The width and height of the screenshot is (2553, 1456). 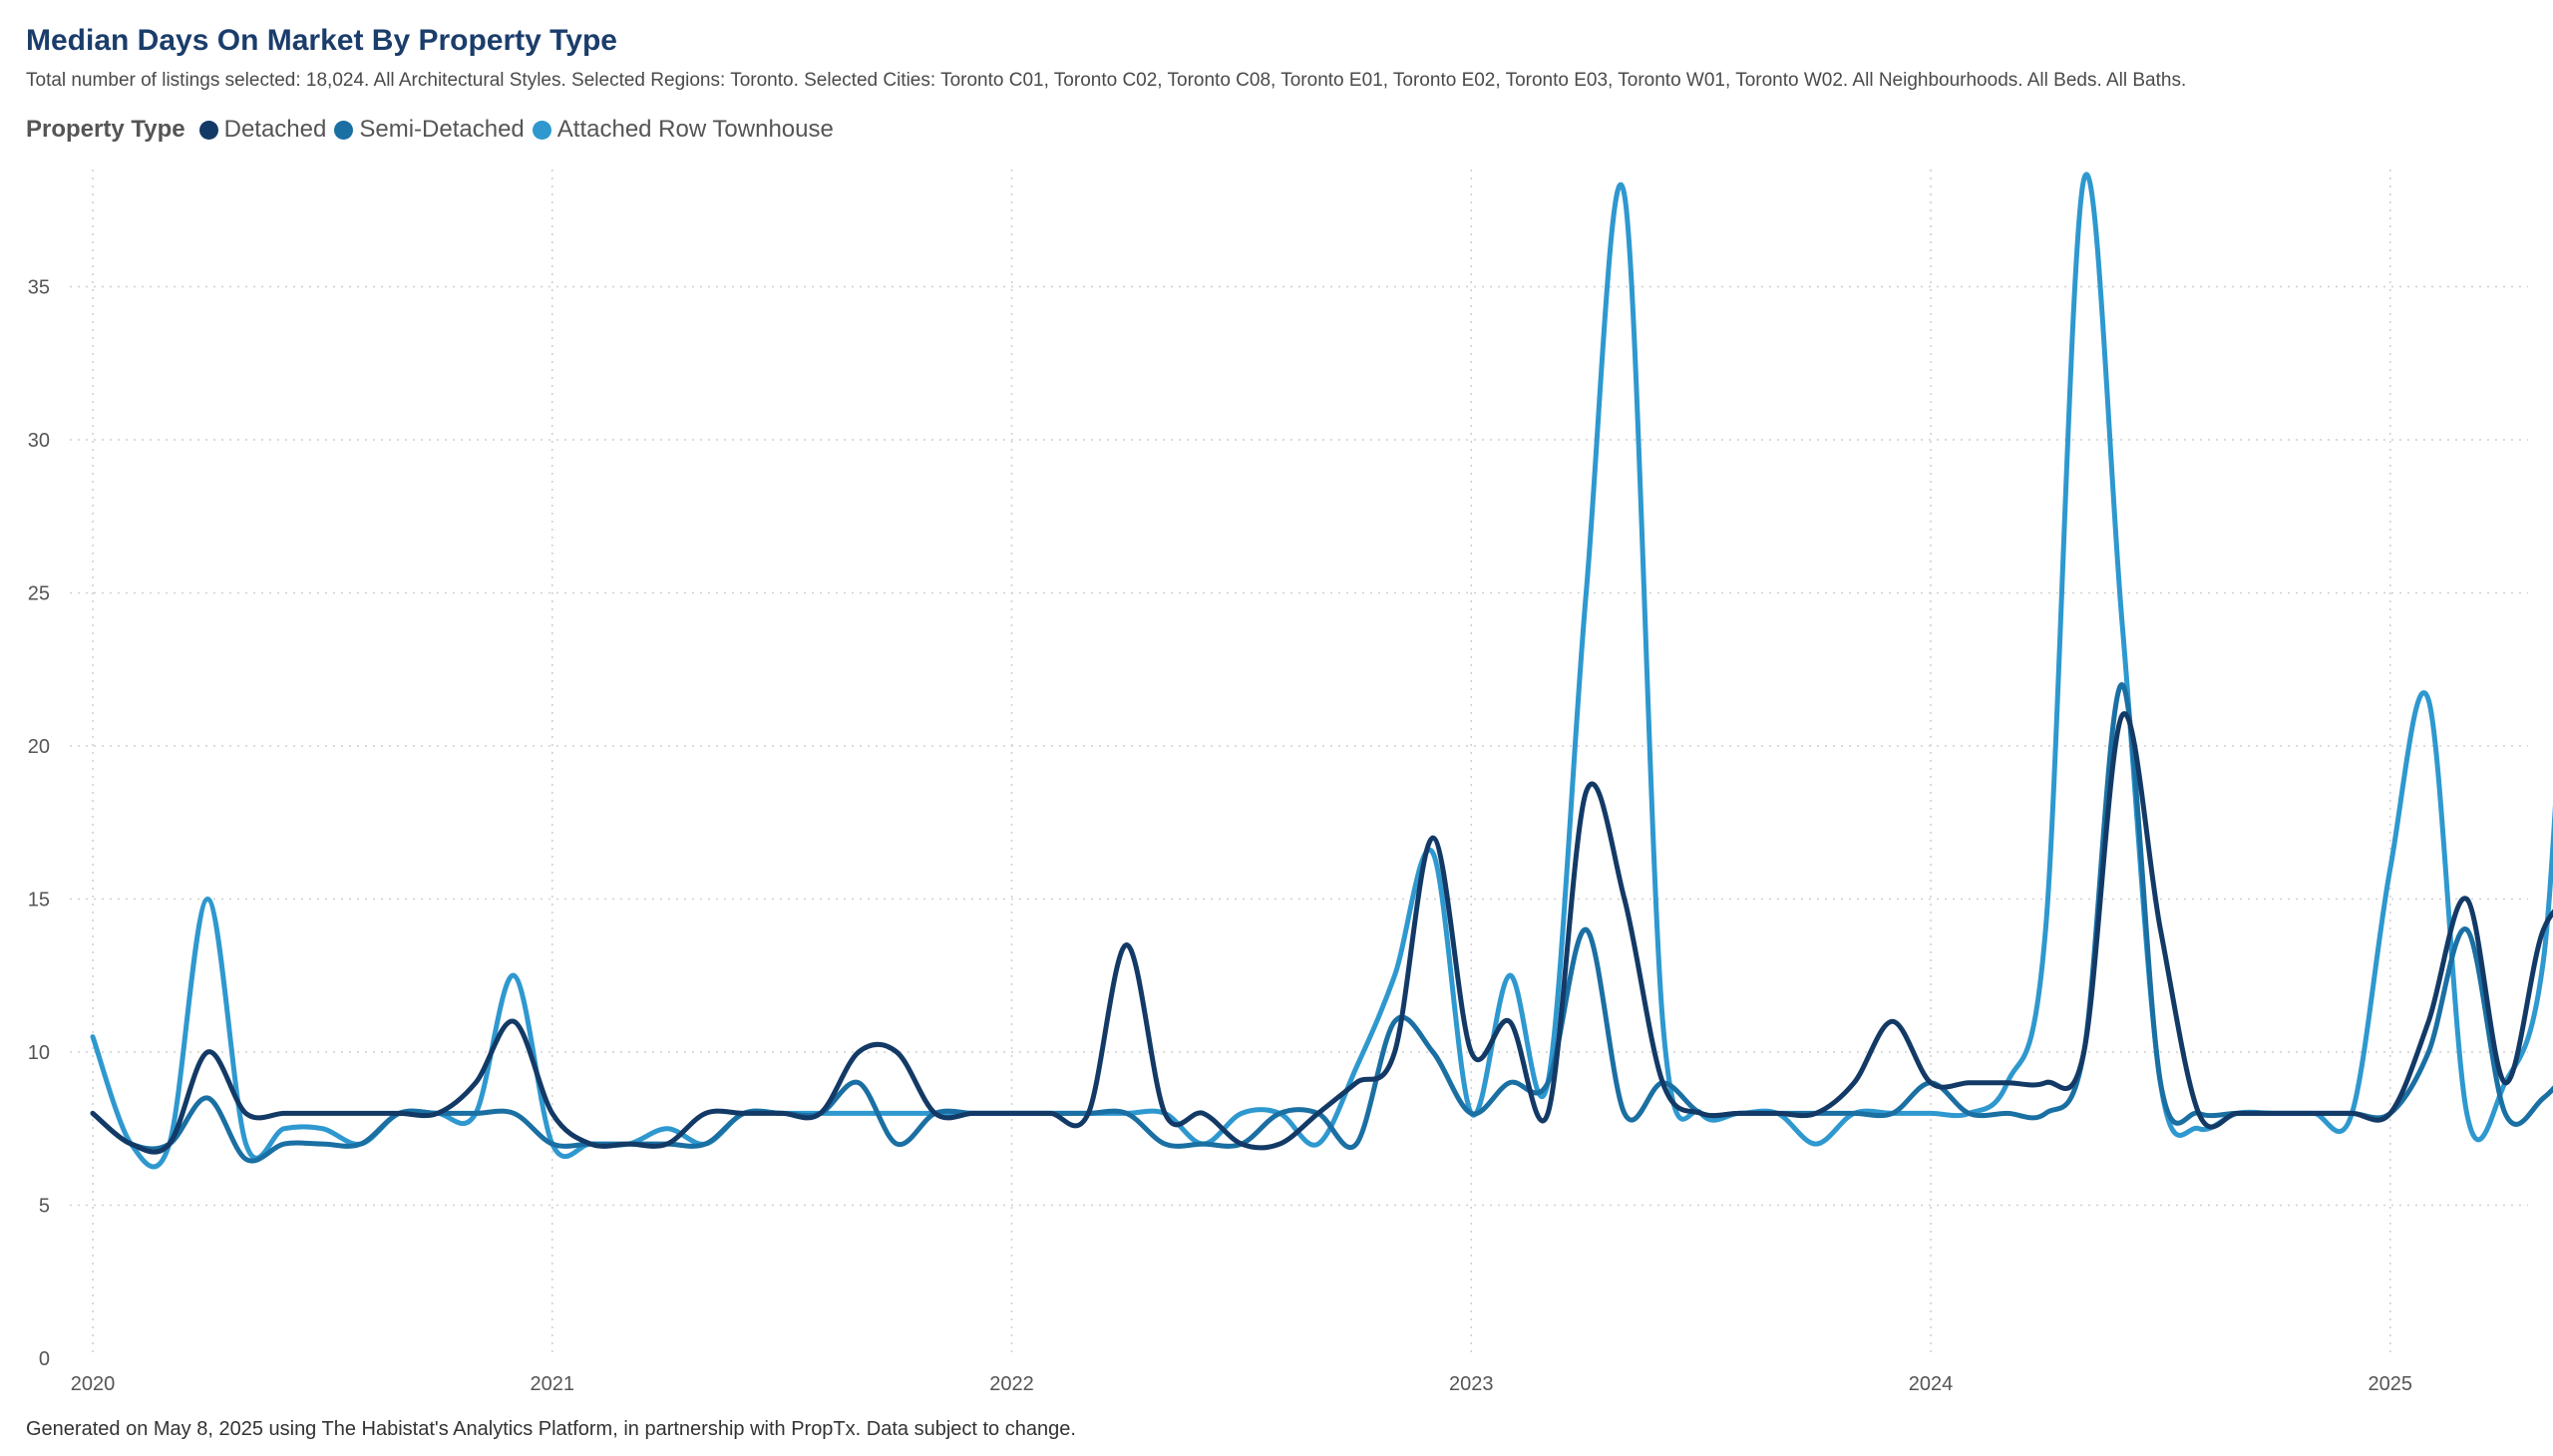 What do you see at coordinates (442, 129) in the screenshot?
I see `legend-label-semi-detached: Semi-Detached` at bounding box center [442, 129].